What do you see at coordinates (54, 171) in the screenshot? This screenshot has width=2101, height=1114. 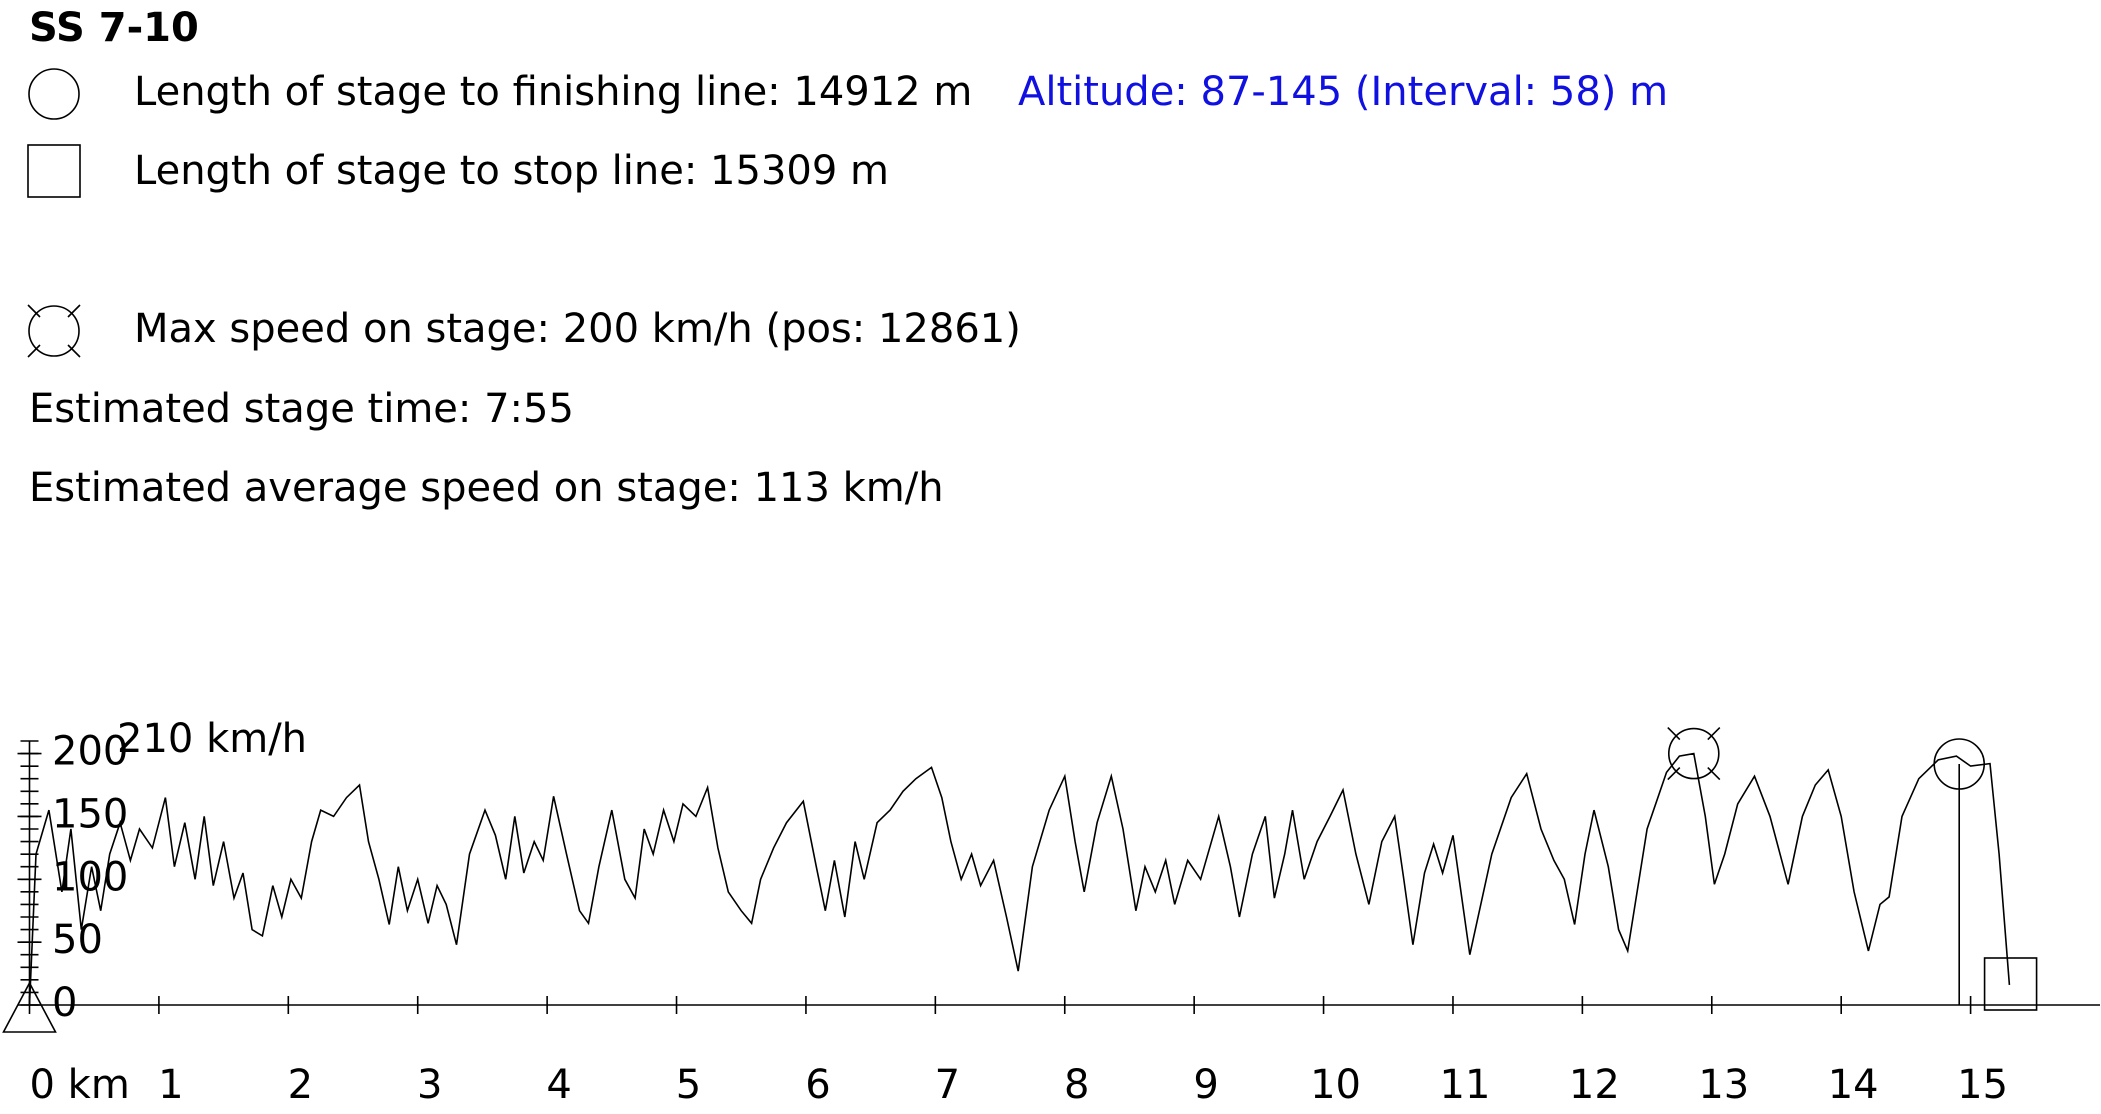 I see `stop-icon` at bounding box center [54, 171].